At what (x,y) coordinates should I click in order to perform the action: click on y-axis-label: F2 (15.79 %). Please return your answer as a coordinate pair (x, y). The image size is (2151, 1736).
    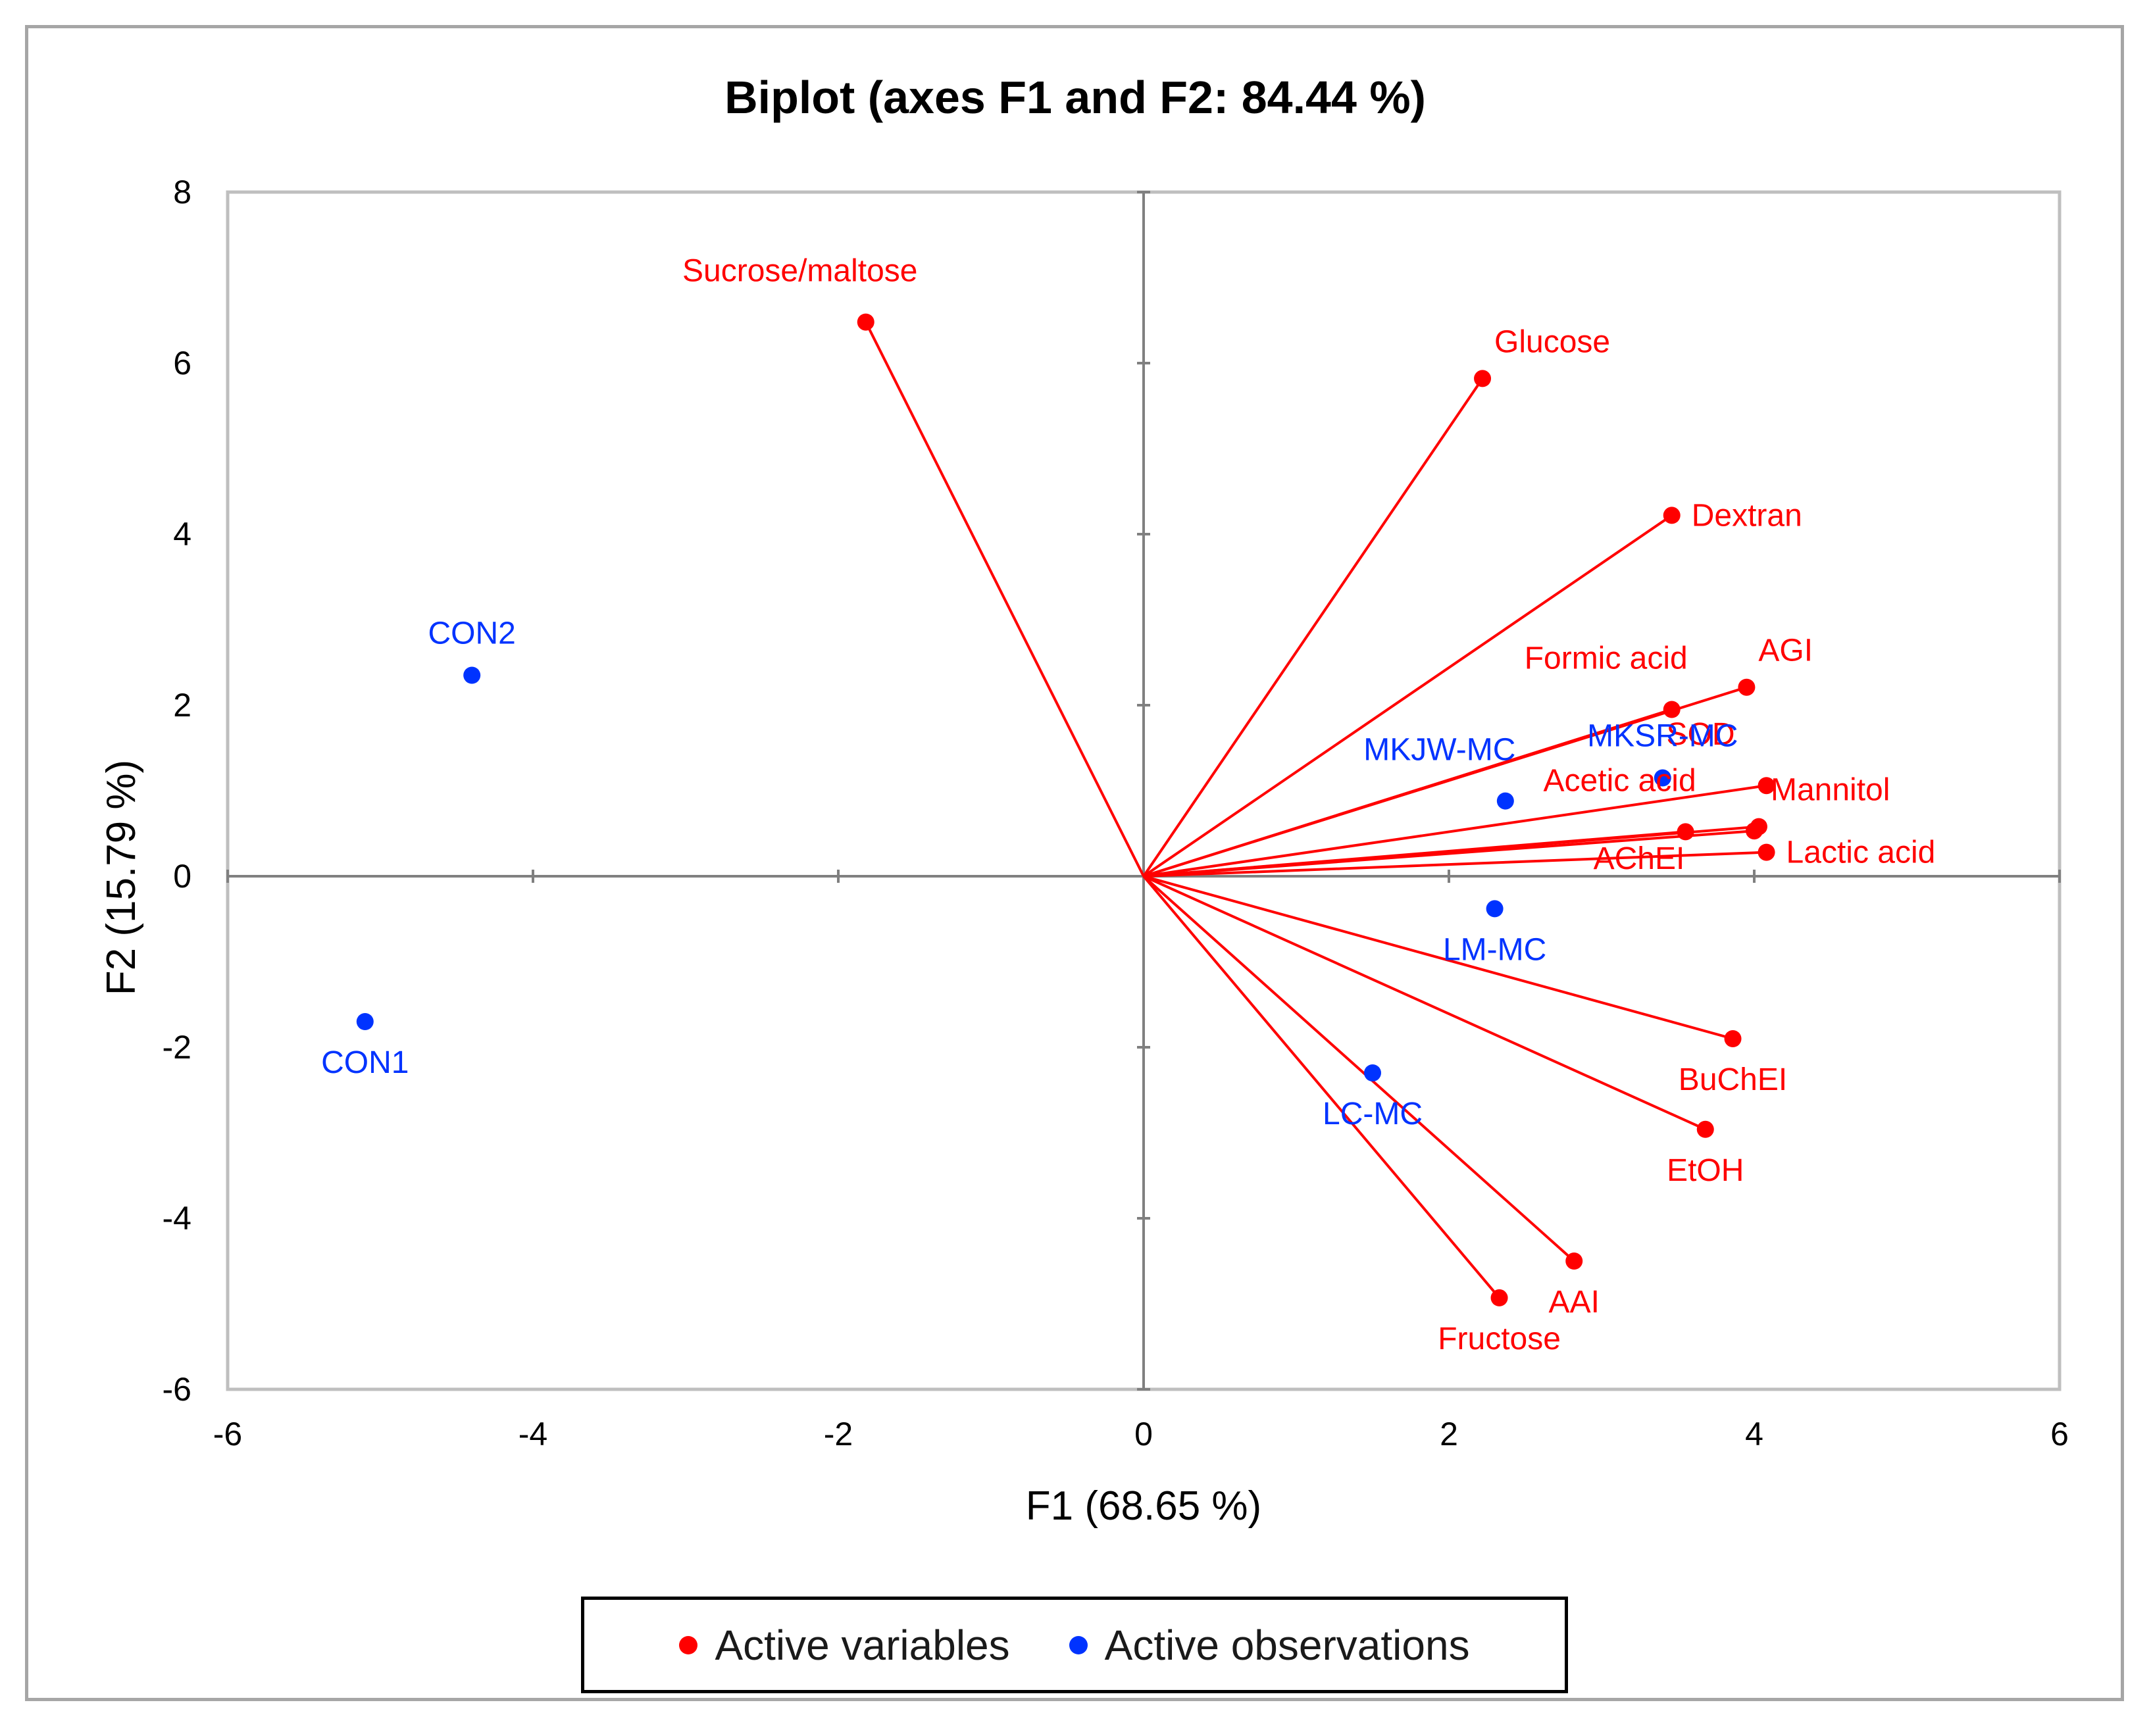
    Looking at the image, I should click on (122, 878).